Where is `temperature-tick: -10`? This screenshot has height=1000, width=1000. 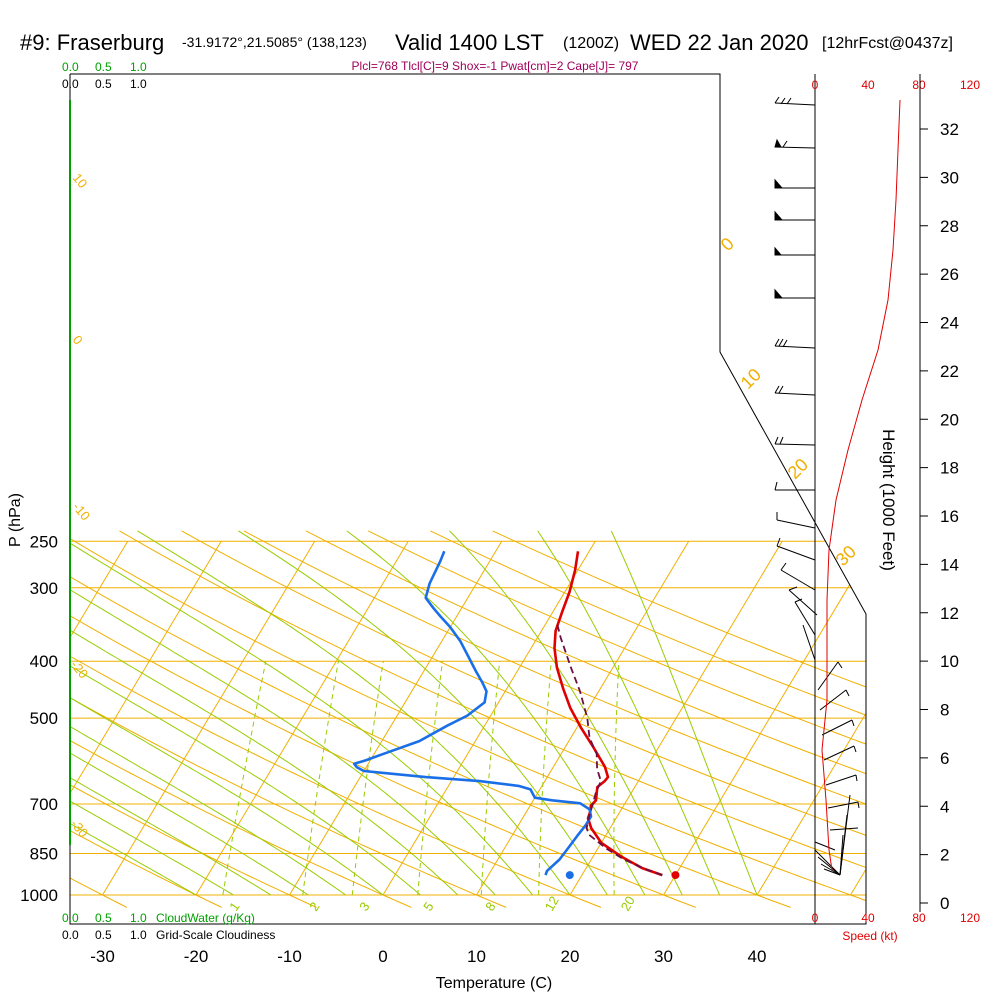 temperature-tick: -10 is located at coordinates (289, 956).